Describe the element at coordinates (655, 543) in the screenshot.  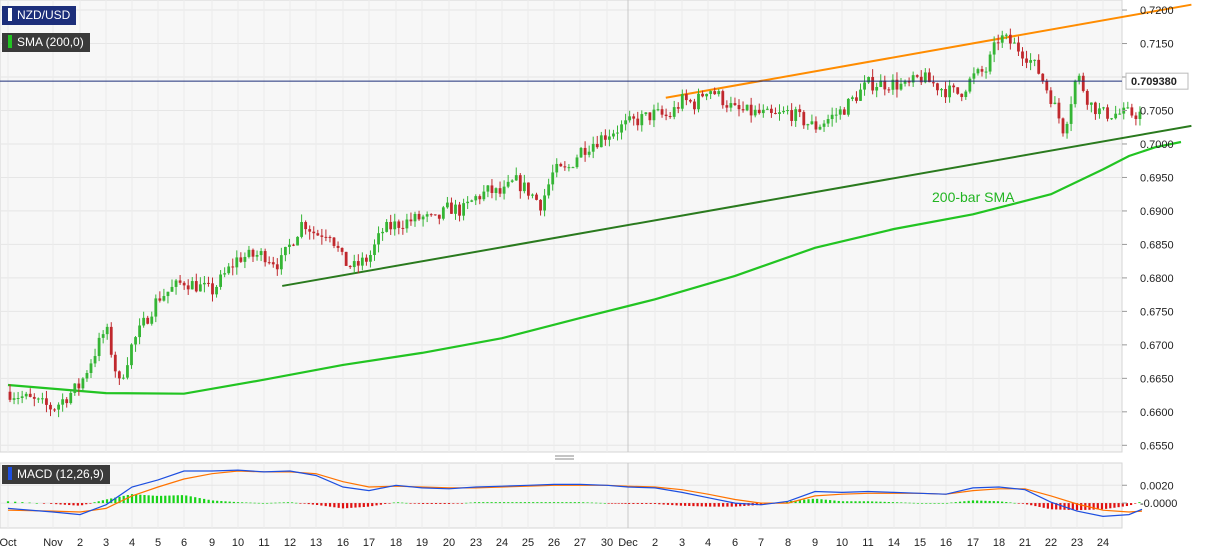
I see `x-tick-label: 2` at that location.